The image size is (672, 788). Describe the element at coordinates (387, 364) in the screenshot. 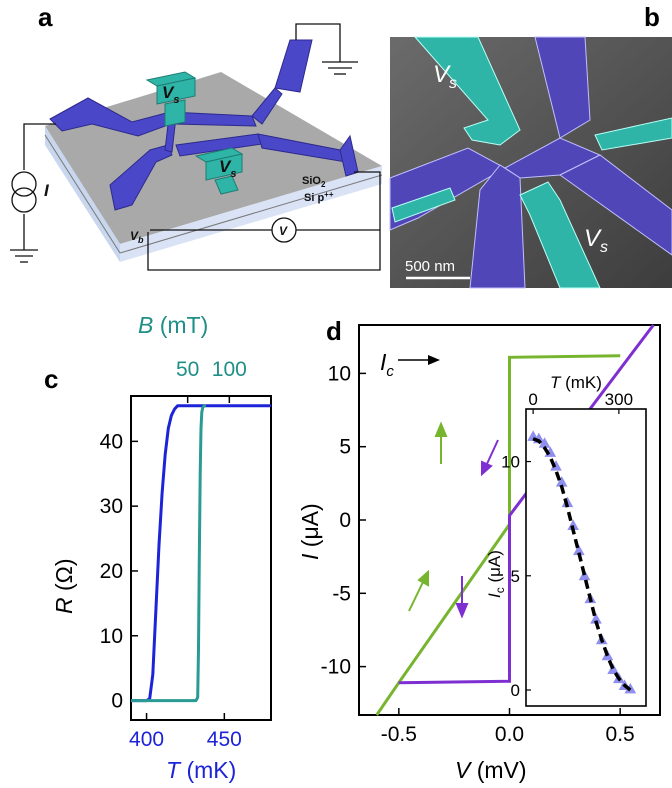

I see `svg-text: Ic` at that location.